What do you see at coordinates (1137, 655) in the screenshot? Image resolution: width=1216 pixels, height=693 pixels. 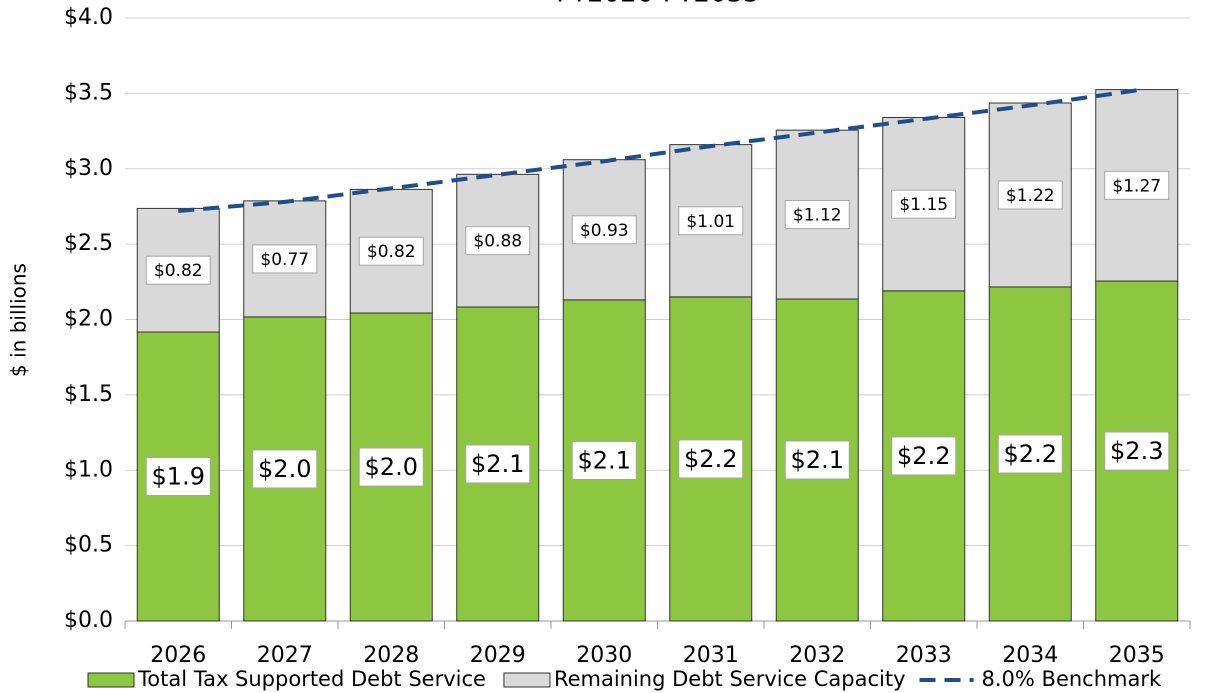 I see `x-tick-label: 2035` at bounding box center [1137, 655].